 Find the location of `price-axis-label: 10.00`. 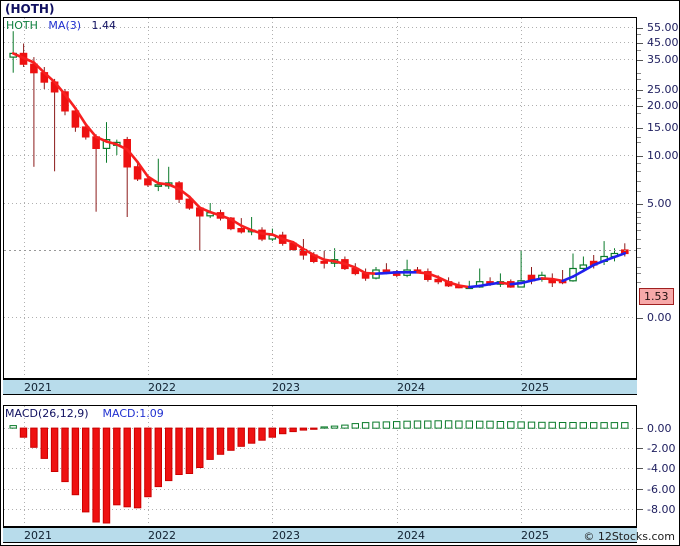

price-axis-label: 10.00 is located at coordinates (663, 155).